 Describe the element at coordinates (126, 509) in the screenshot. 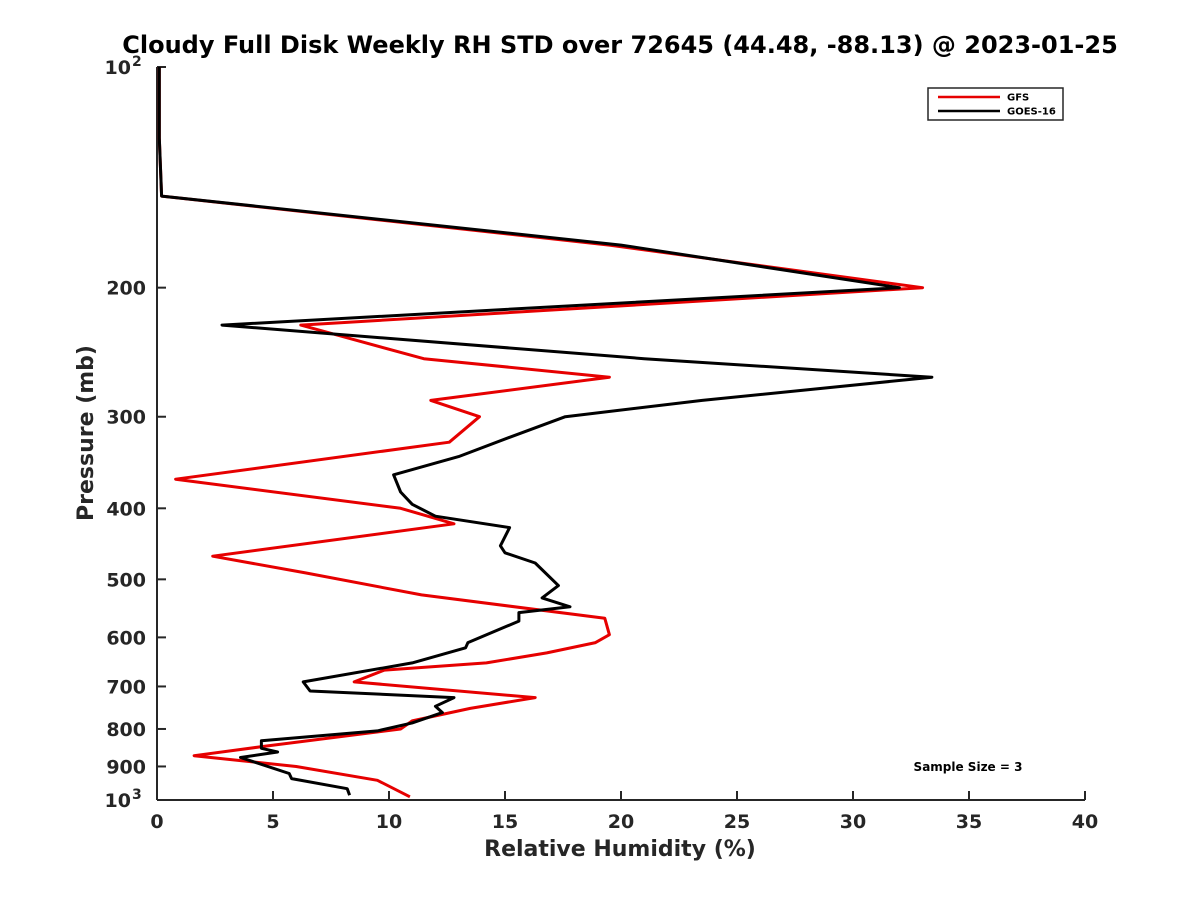

I see `y-tick-label-400: 400` at that location.